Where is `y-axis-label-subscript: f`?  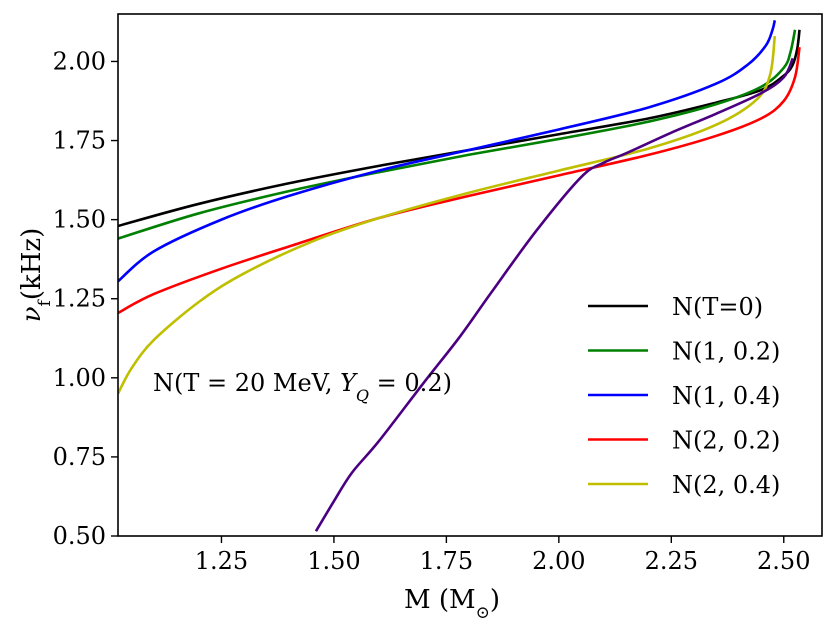
y-axis-label-subscript: f is located at coordinates (45, 302).